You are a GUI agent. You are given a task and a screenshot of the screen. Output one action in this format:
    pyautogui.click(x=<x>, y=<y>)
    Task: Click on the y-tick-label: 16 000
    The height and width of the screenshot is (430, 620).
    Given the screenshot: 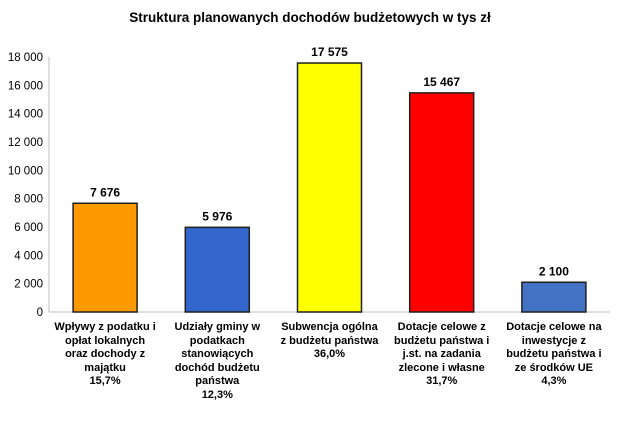 What is the action you would take?
    pyautogui.click(x=25, y=86)
    